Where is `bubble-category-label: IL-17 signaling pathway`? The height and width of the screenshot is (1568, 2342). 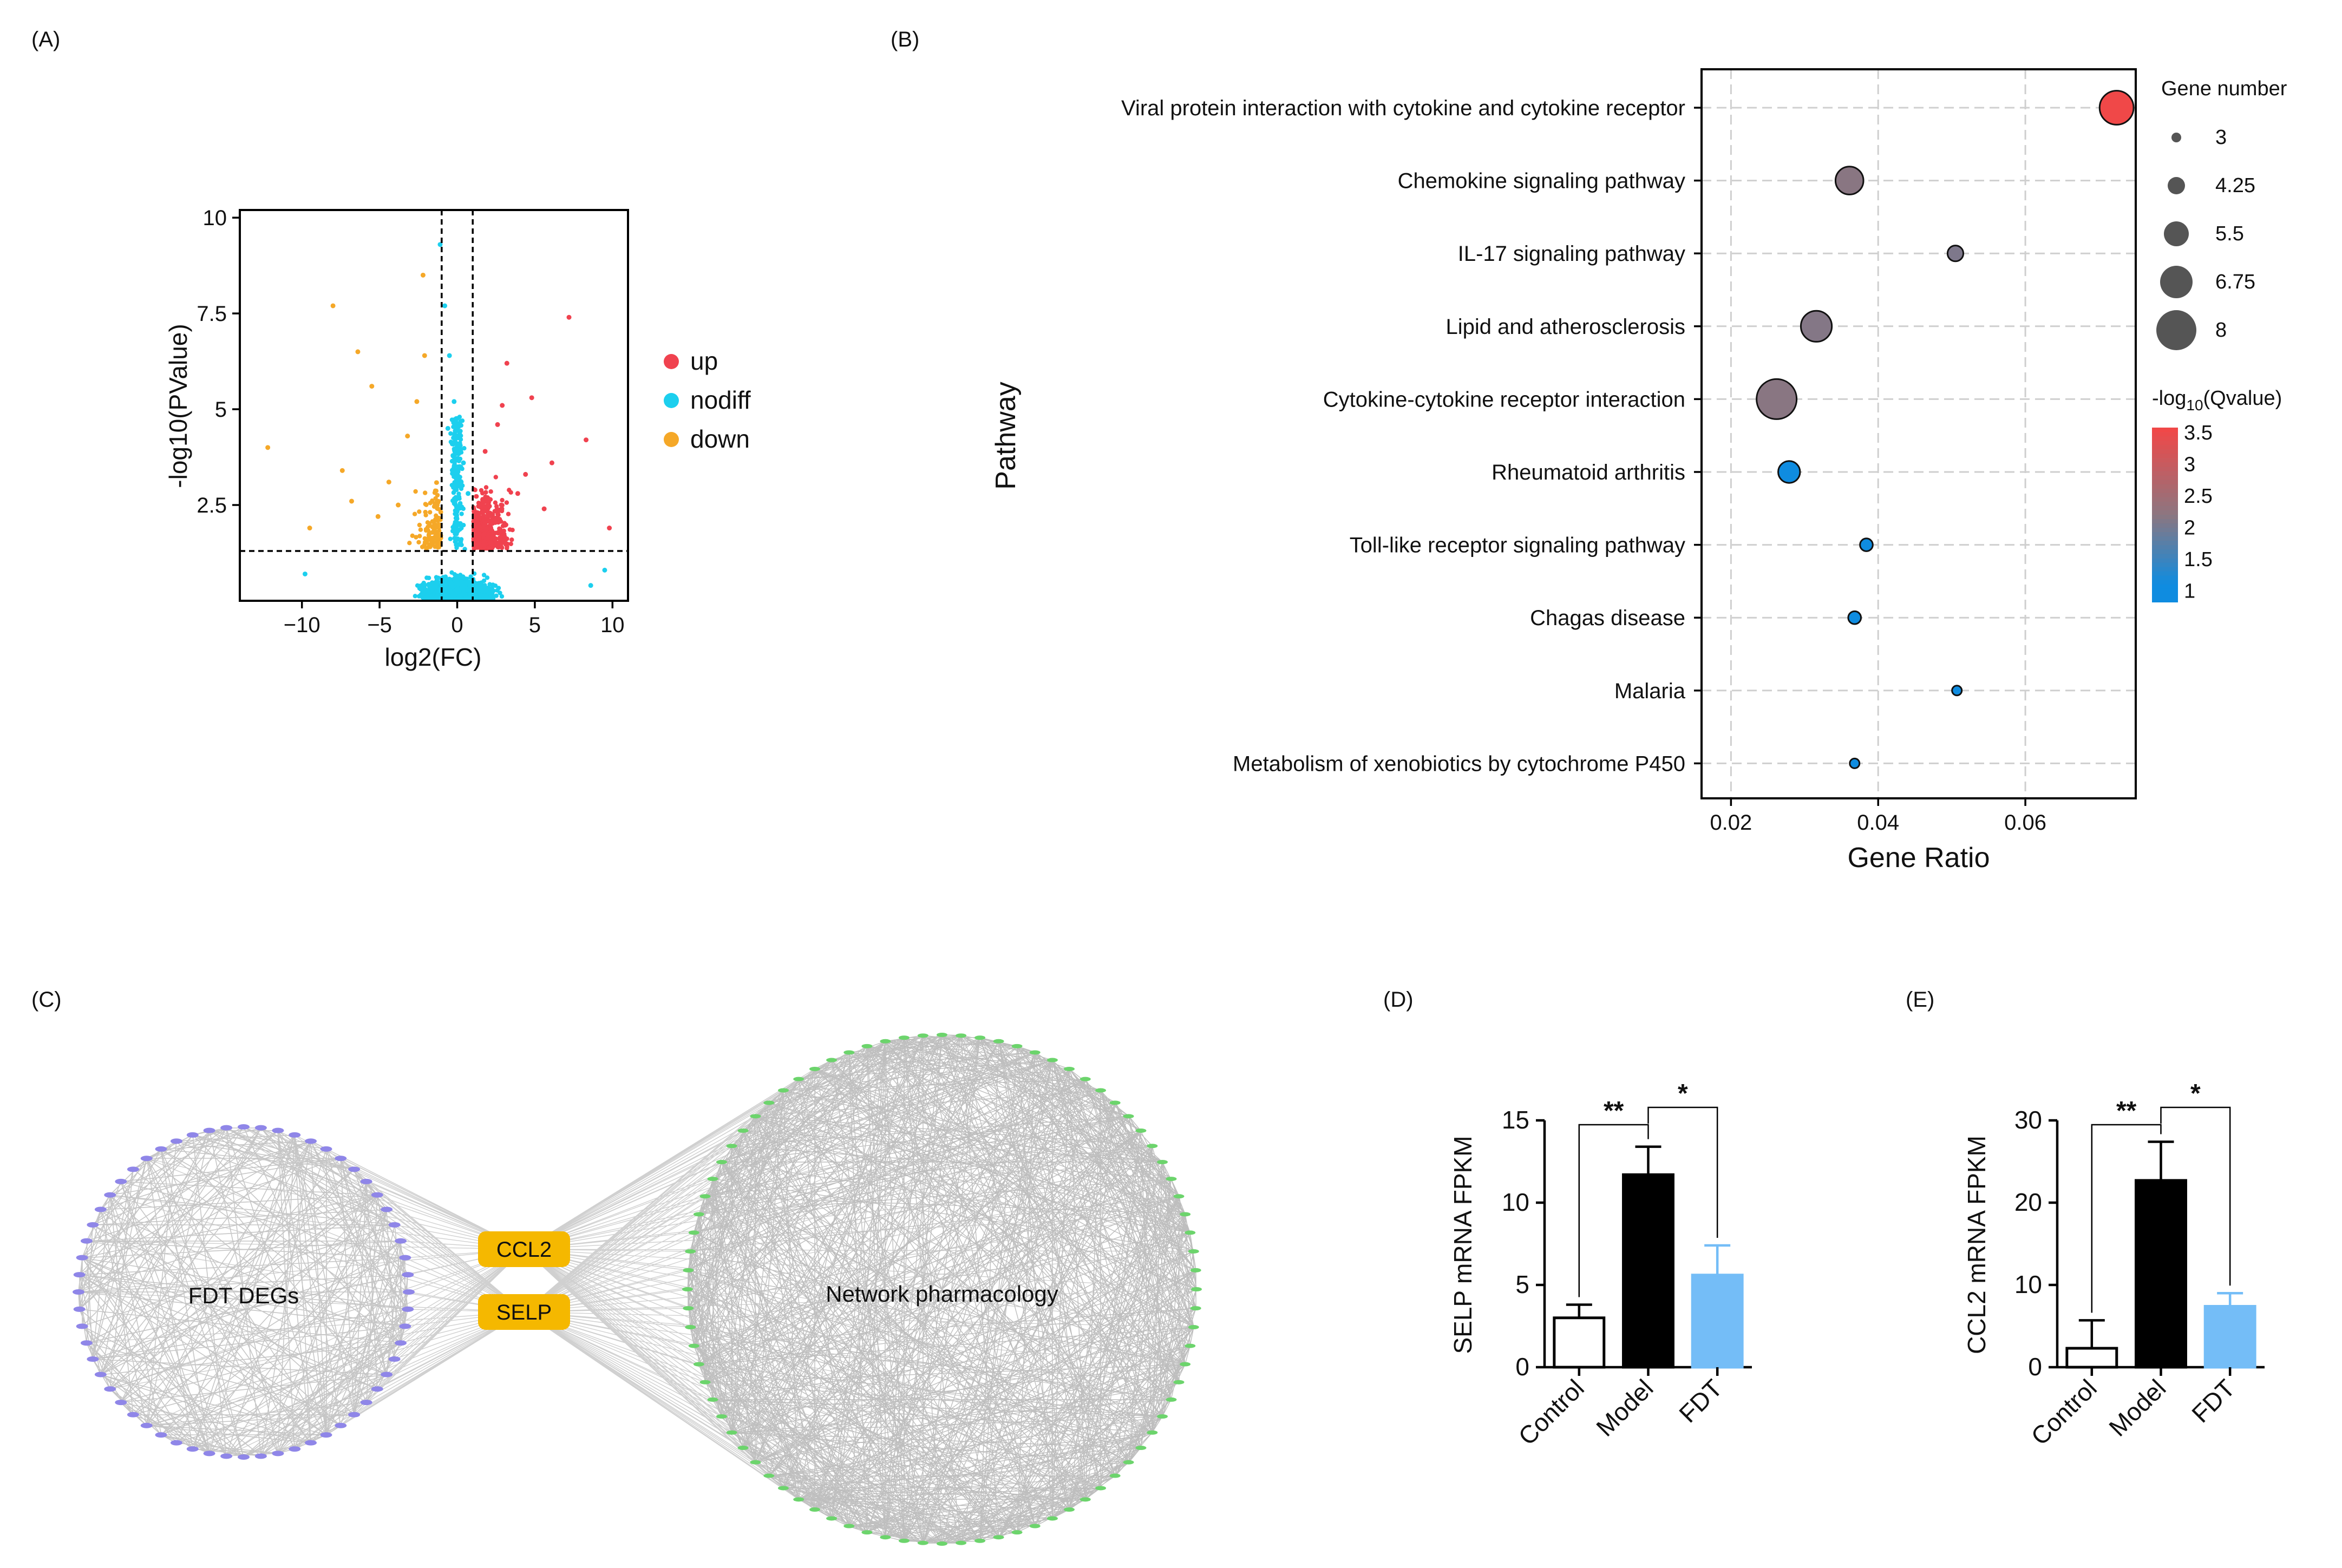
bubble-category-label: IL-17 signaling pathway is located at coordinates (1571, 254).